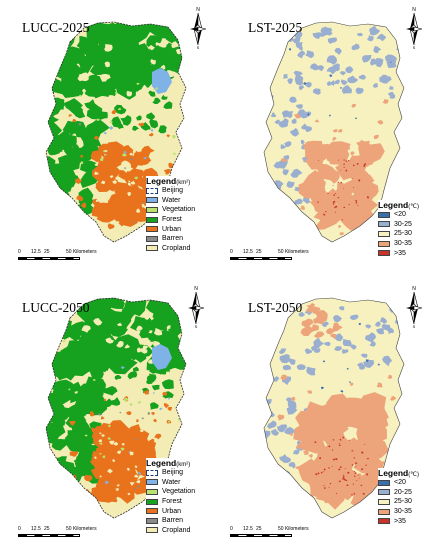 This screenshot has width=435, height=550. Describe the element at coordinates (406, 483) in the screenshot. I see `legend-item: <20` at that location.